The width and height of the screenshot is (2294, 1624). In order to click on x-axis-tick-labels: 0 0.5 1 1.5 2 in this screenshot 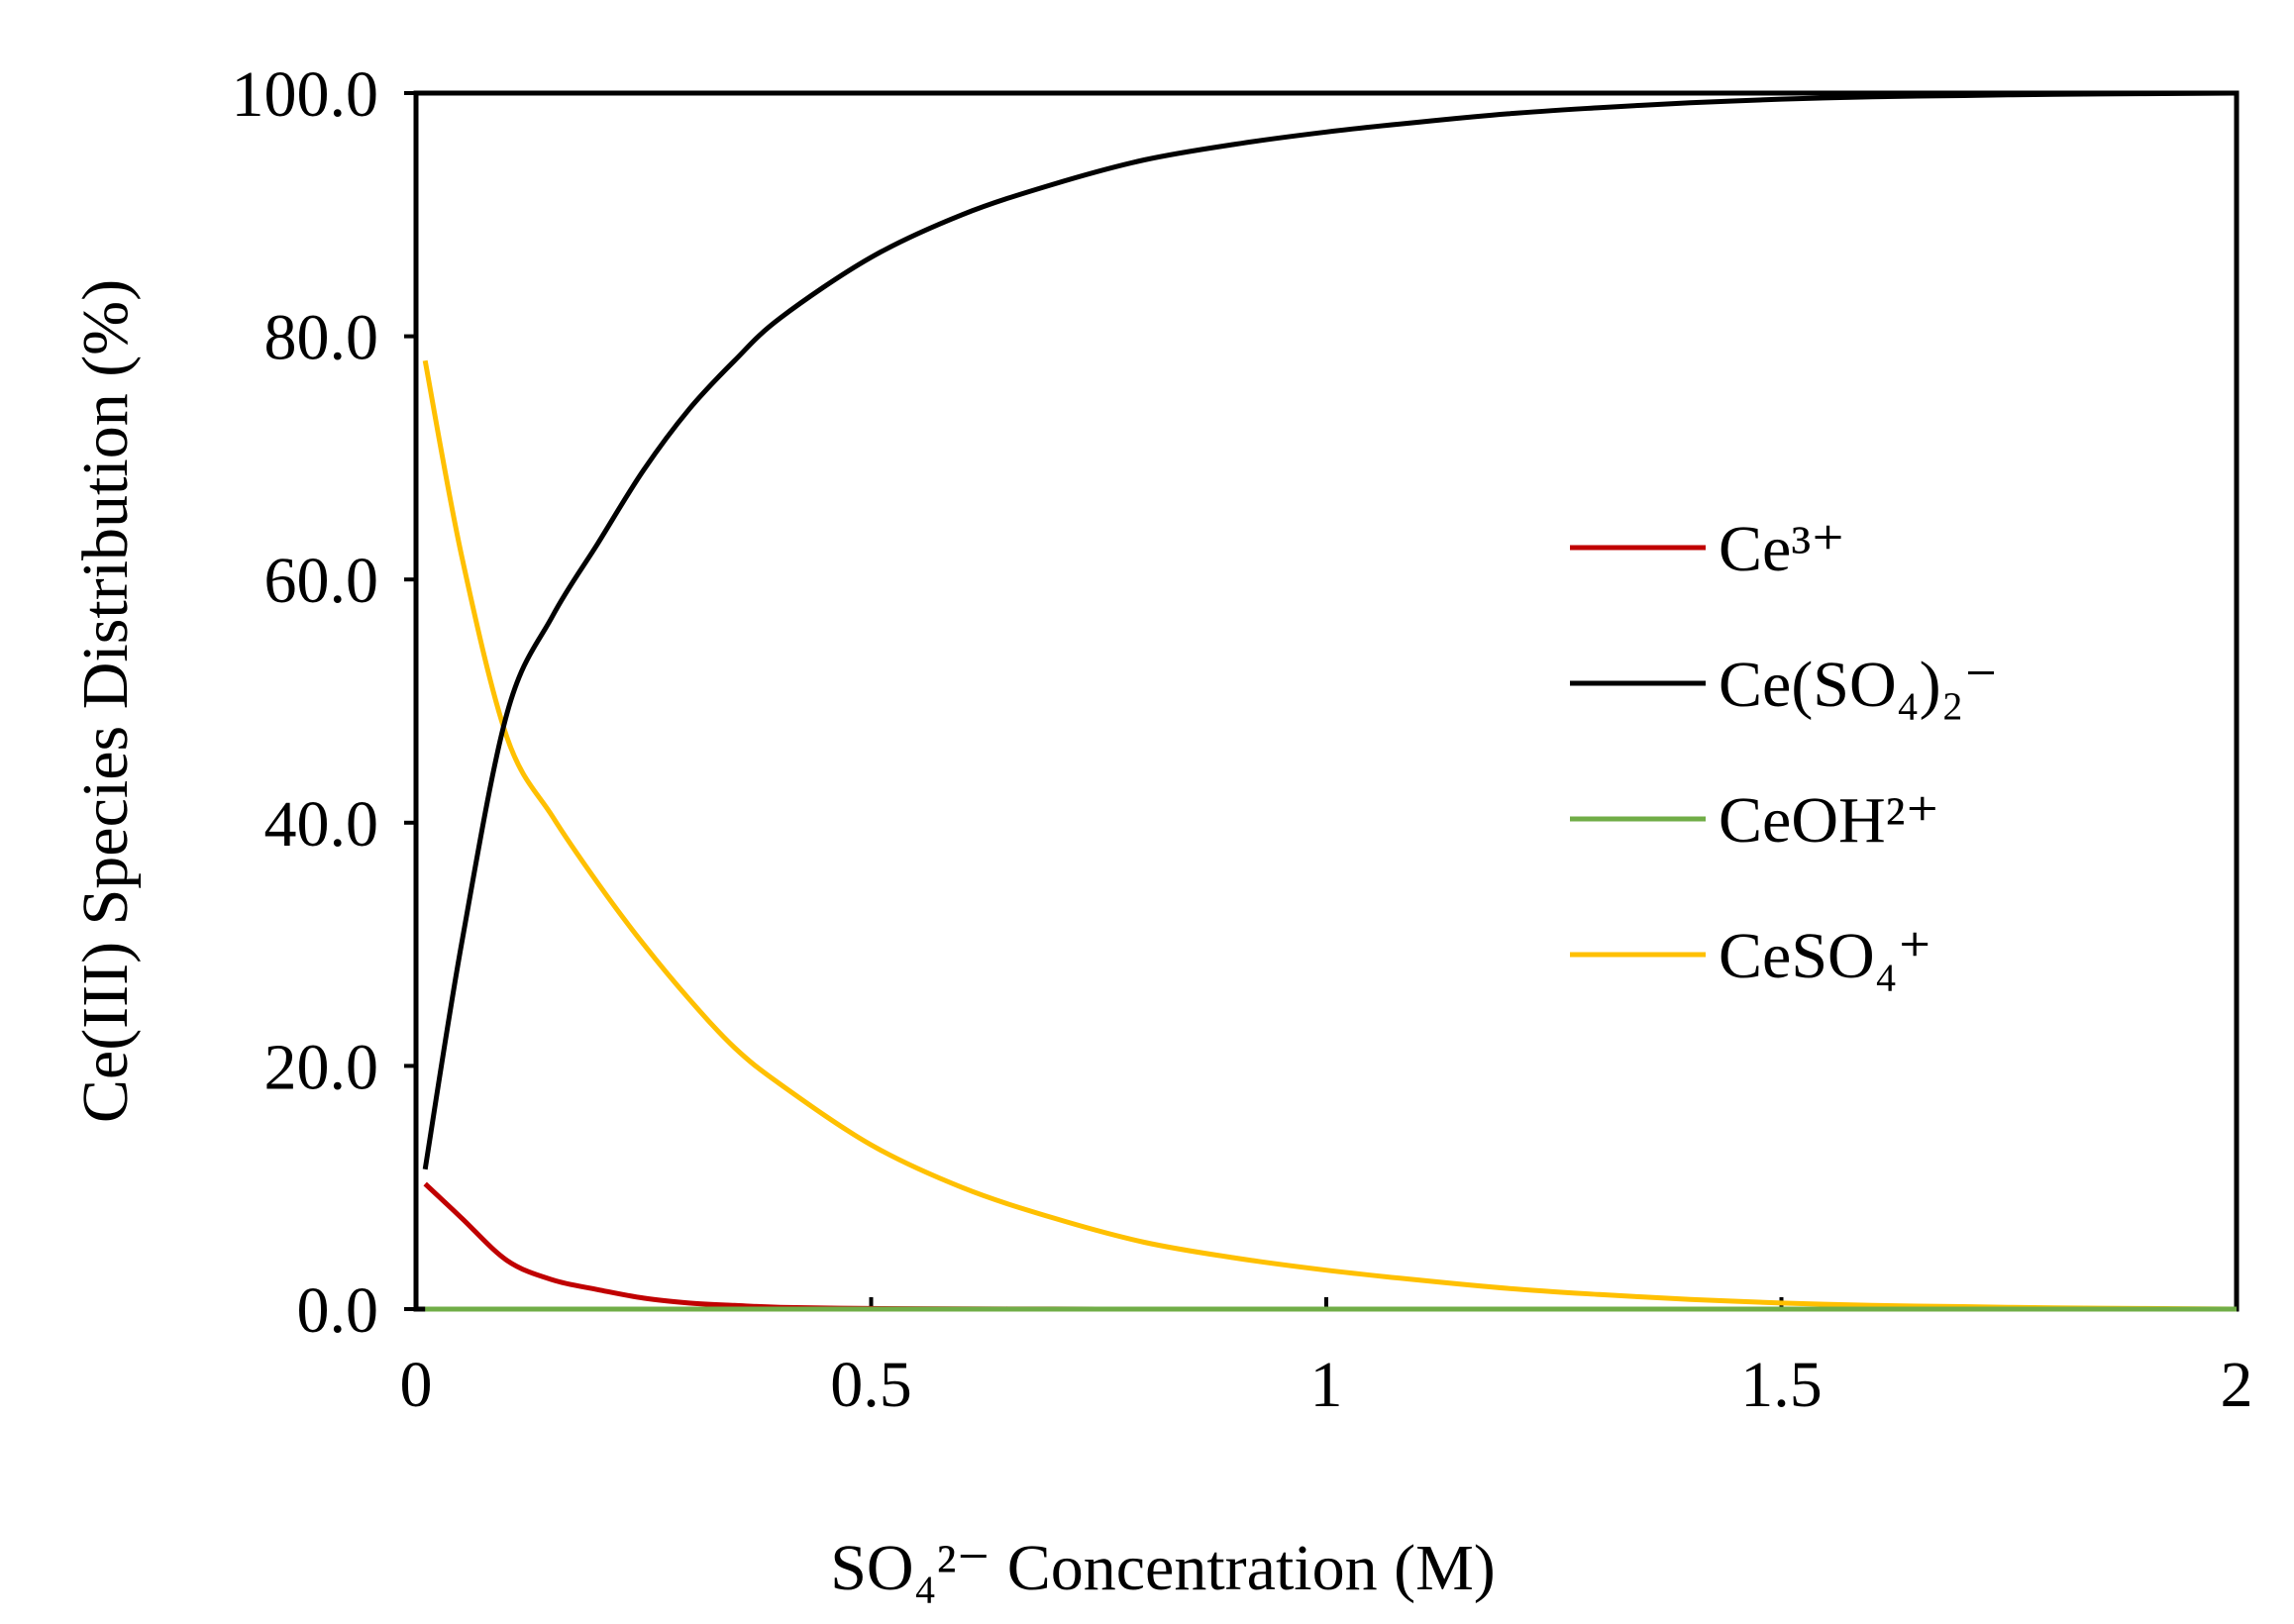, I will do `click(1326, 1385)`.